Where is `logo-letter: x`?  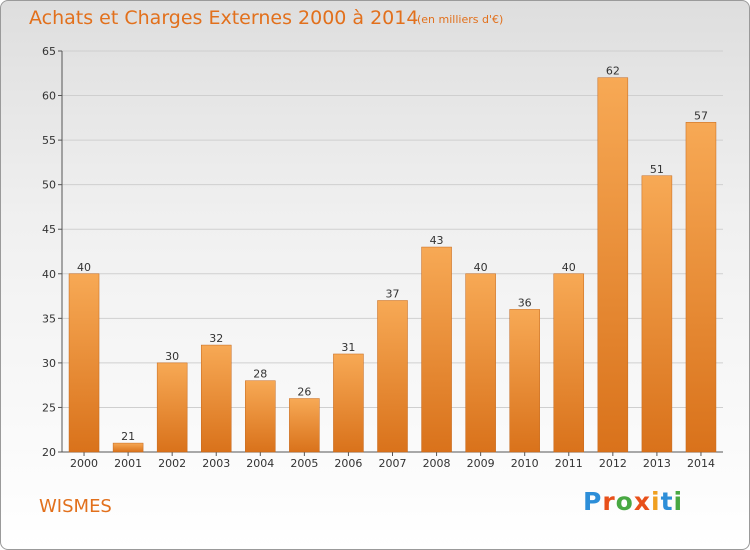 logo-letter: x is located at coordinates (642, 501).